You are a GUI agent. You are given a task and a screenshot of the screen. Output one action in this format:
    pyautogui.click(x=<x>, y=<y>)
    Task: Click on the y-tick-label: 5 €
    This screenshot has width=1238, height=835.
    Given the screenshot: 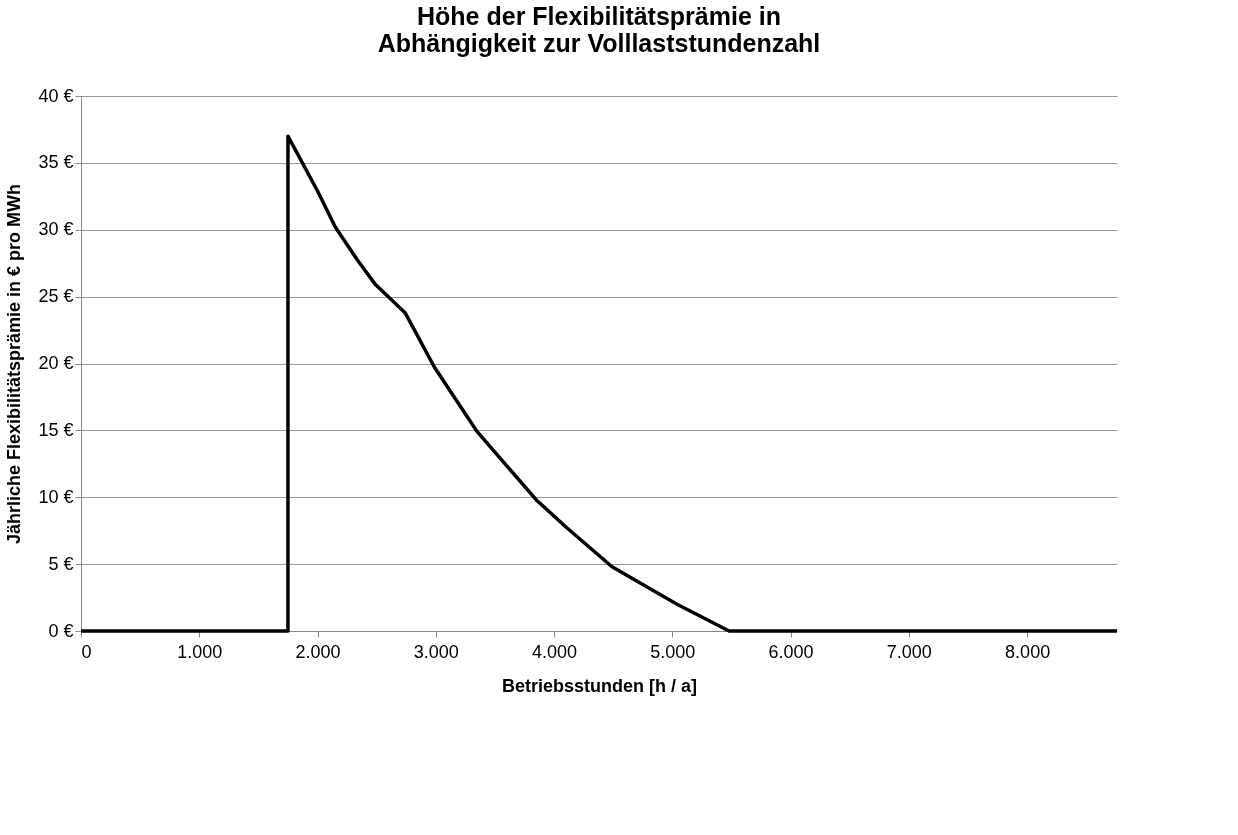 What is the action you would take?
    pyautogui.click(x=61, y=563)
    